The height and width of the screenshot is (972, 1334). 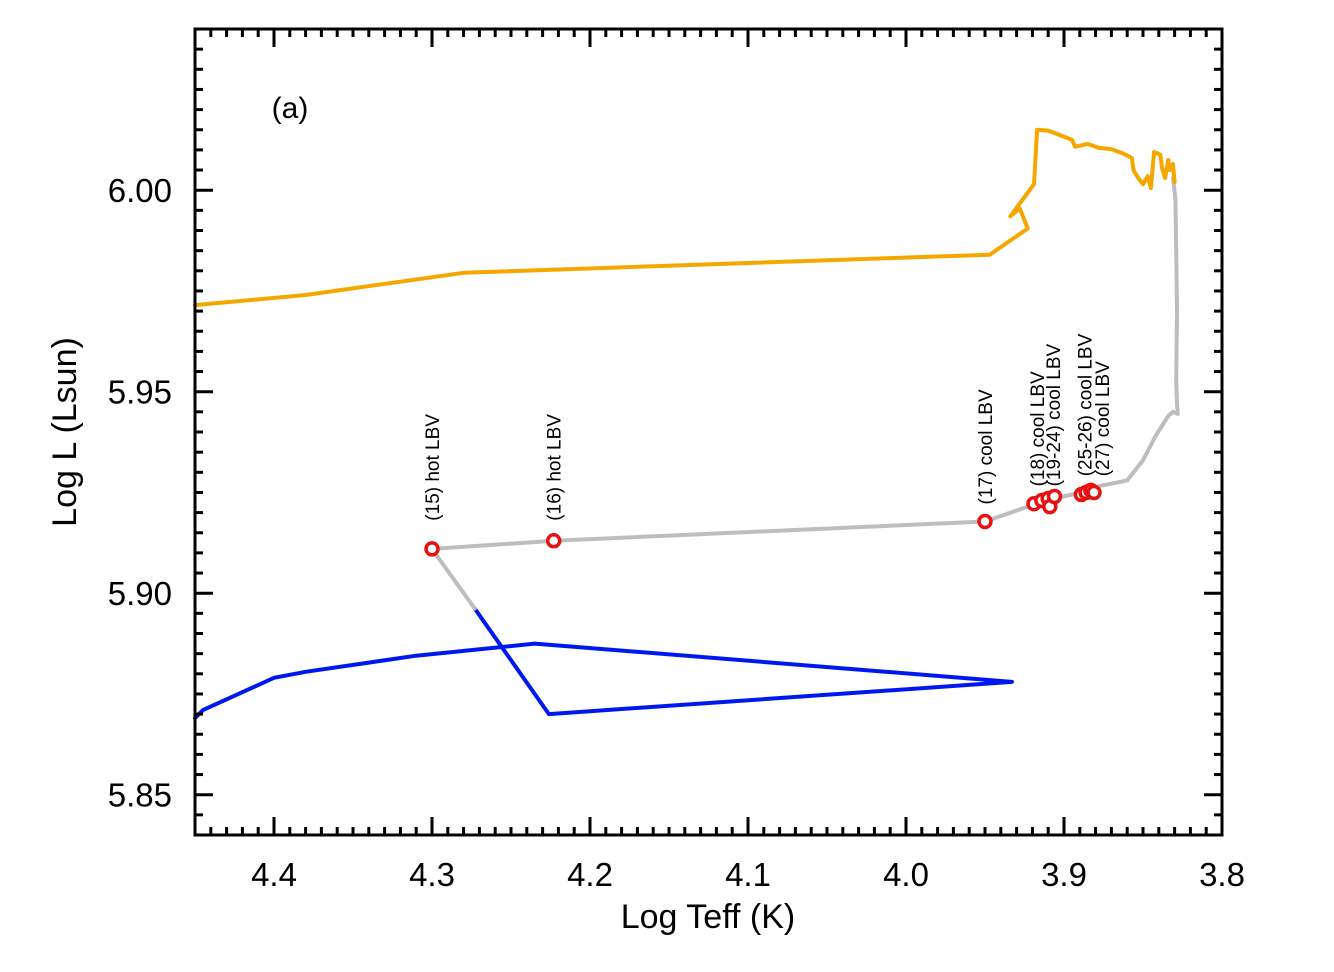 I want to click on x-axis-title: Log Teff (K), so click(x=708, y=917).